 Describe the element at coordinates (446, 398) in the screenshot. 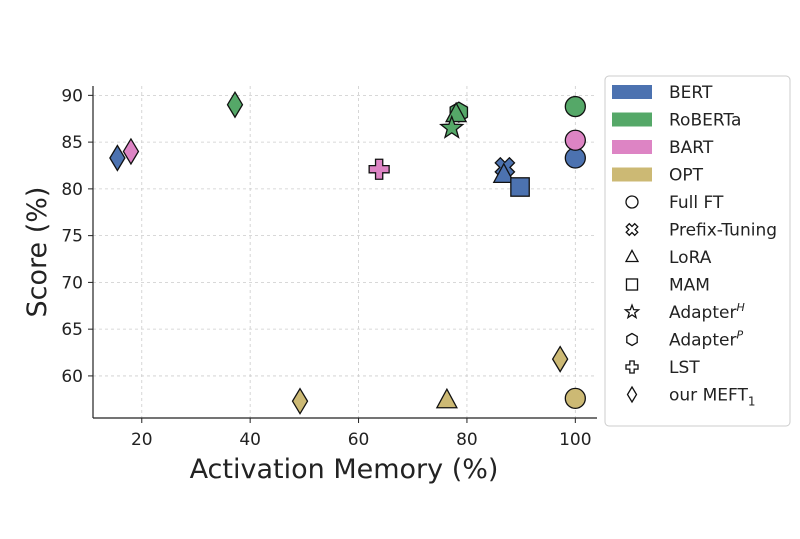

I see `data-point-opt-triangle` at that location.